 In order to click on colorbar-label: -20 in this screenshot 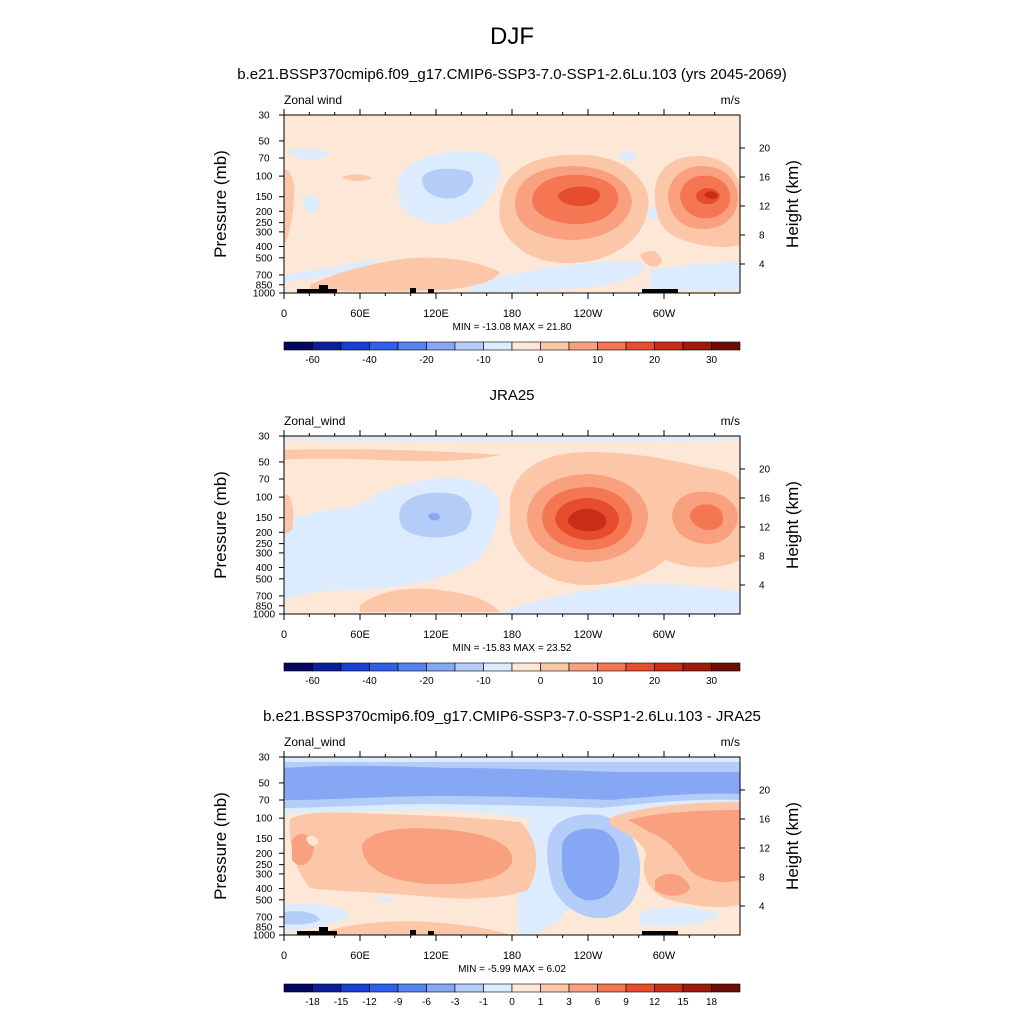, I will do `click(426, 360)`.